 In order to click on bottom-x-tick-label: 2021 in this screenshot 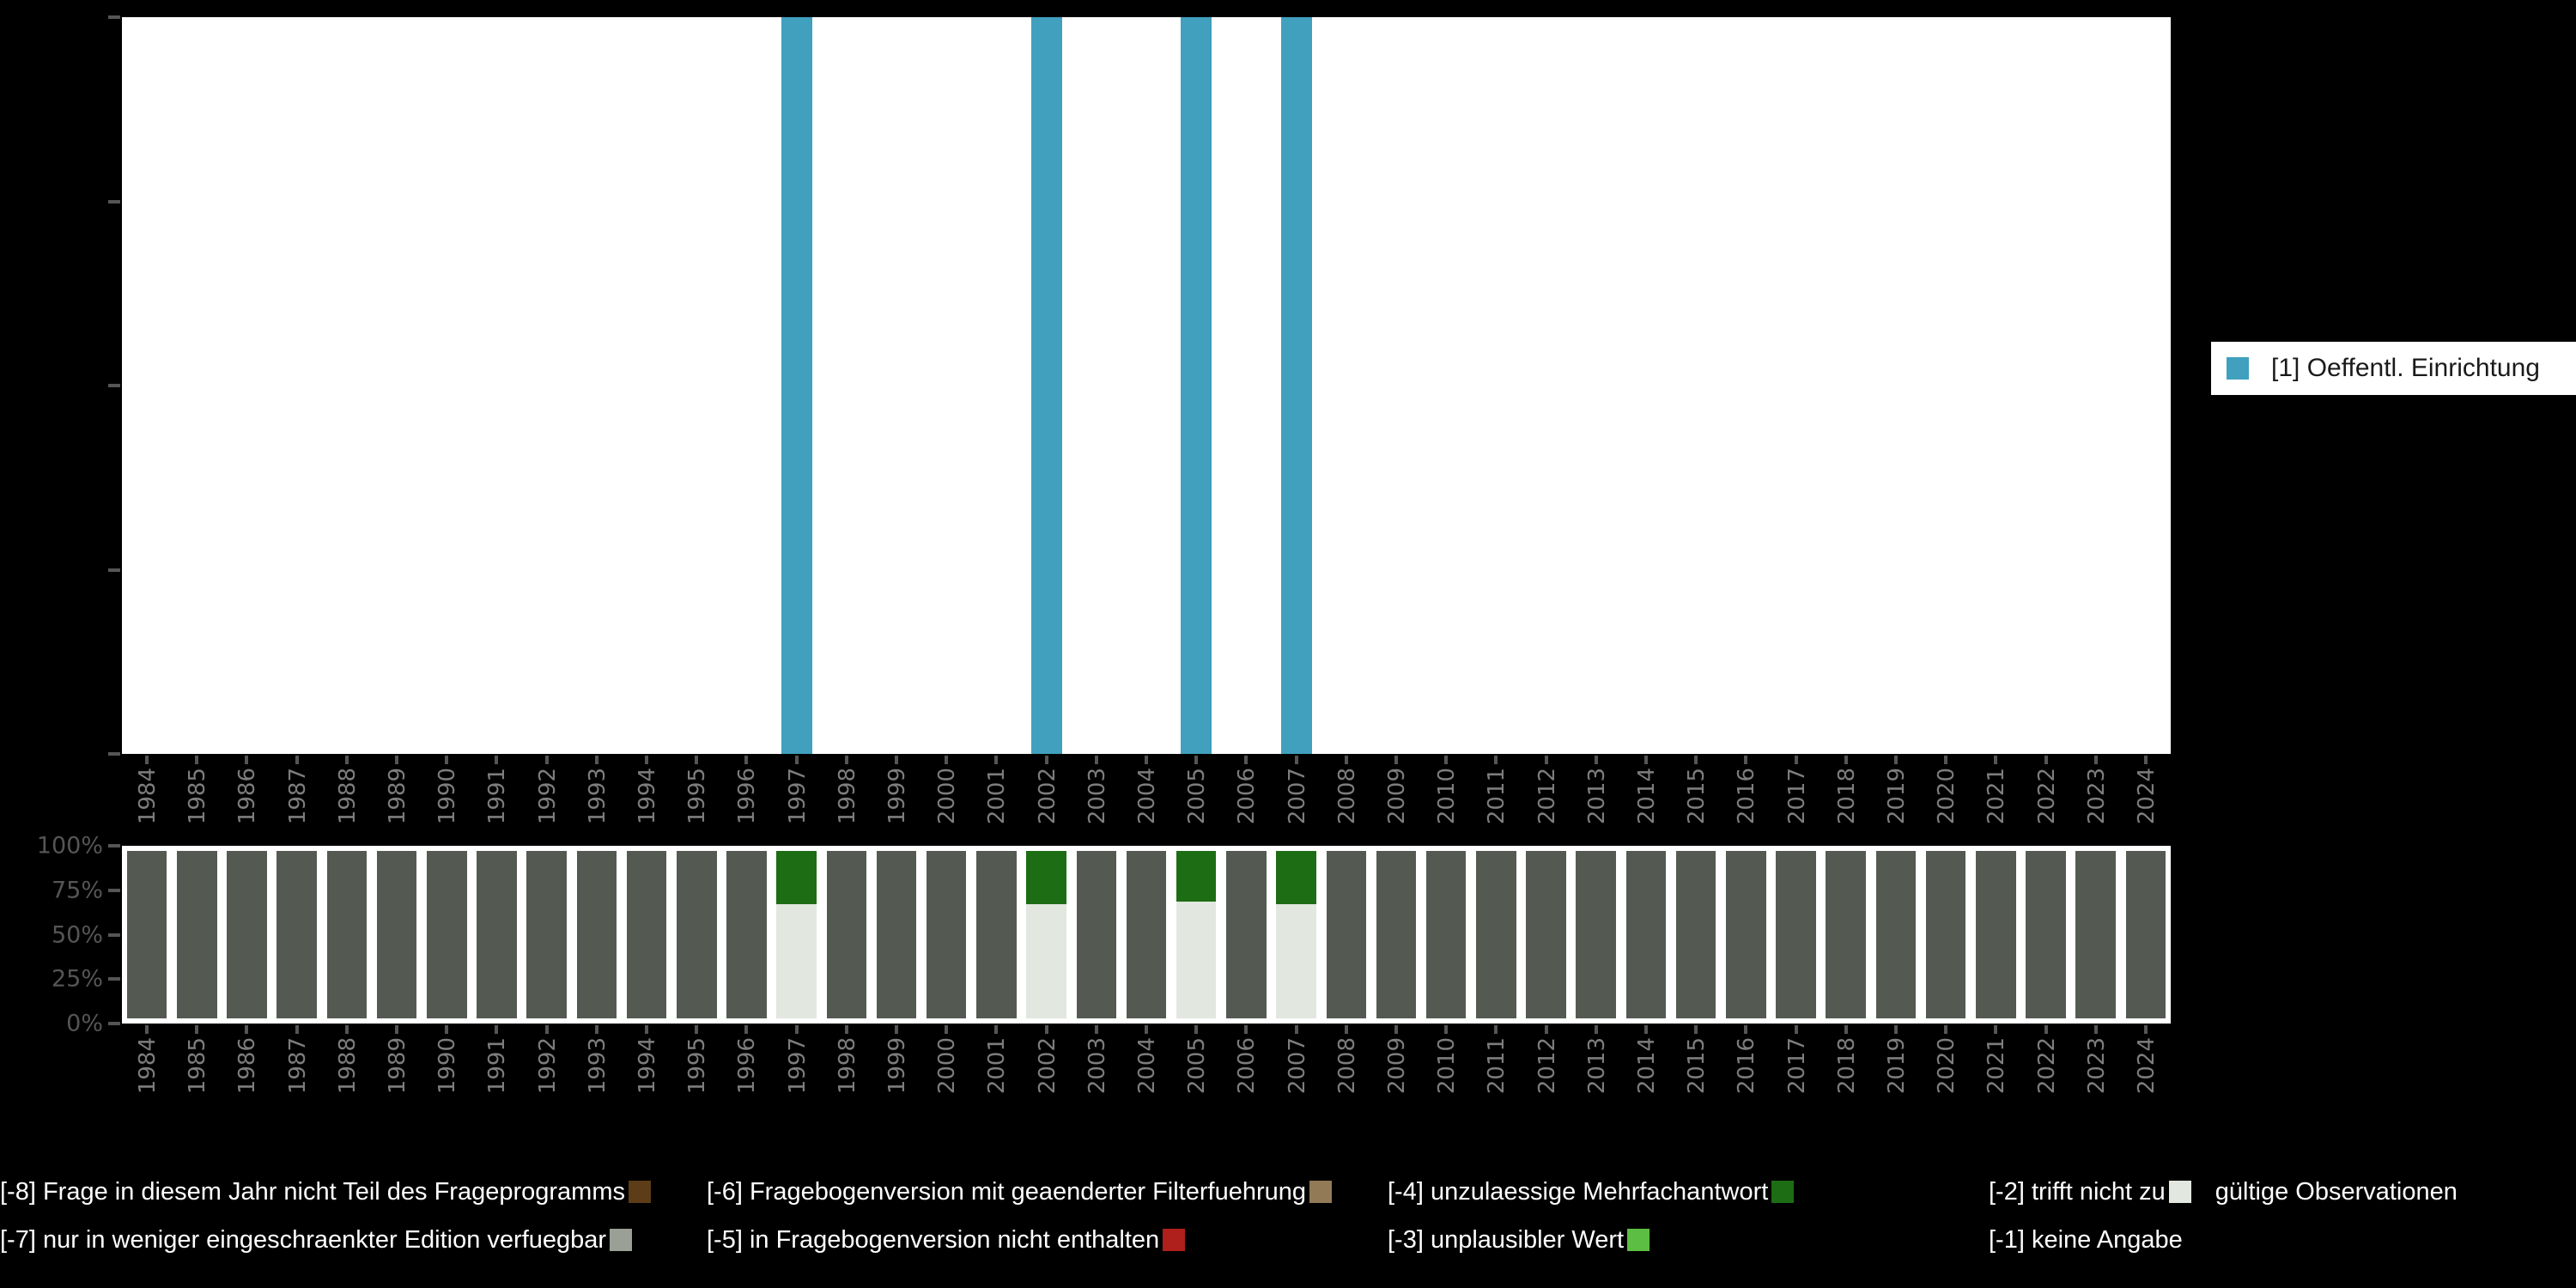, I will do `click(1997, 1066)`.